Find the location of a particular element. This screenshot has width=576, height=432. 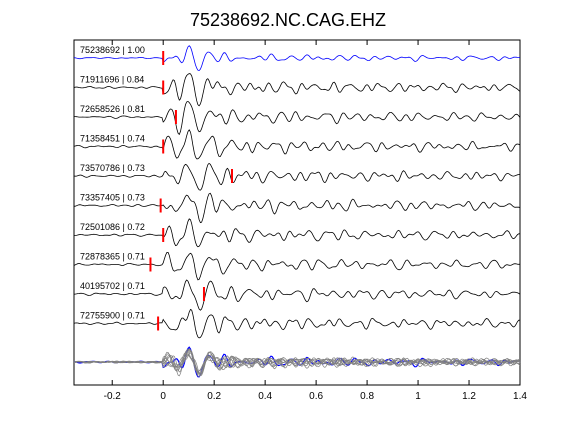

x-tick-label-2: 0.2 is located at coordinates (214, 396).